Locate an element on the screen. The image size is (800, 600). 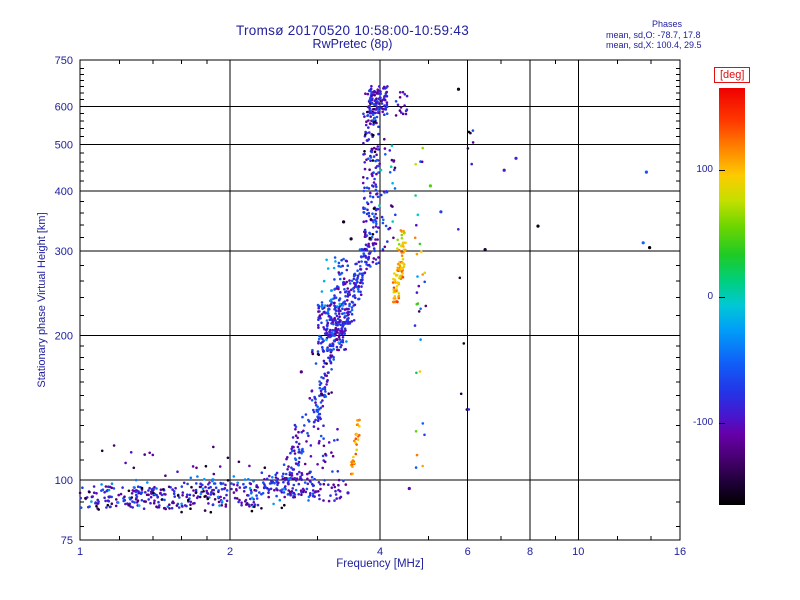
colorbar-gradient is located at coordinates (732, 296).